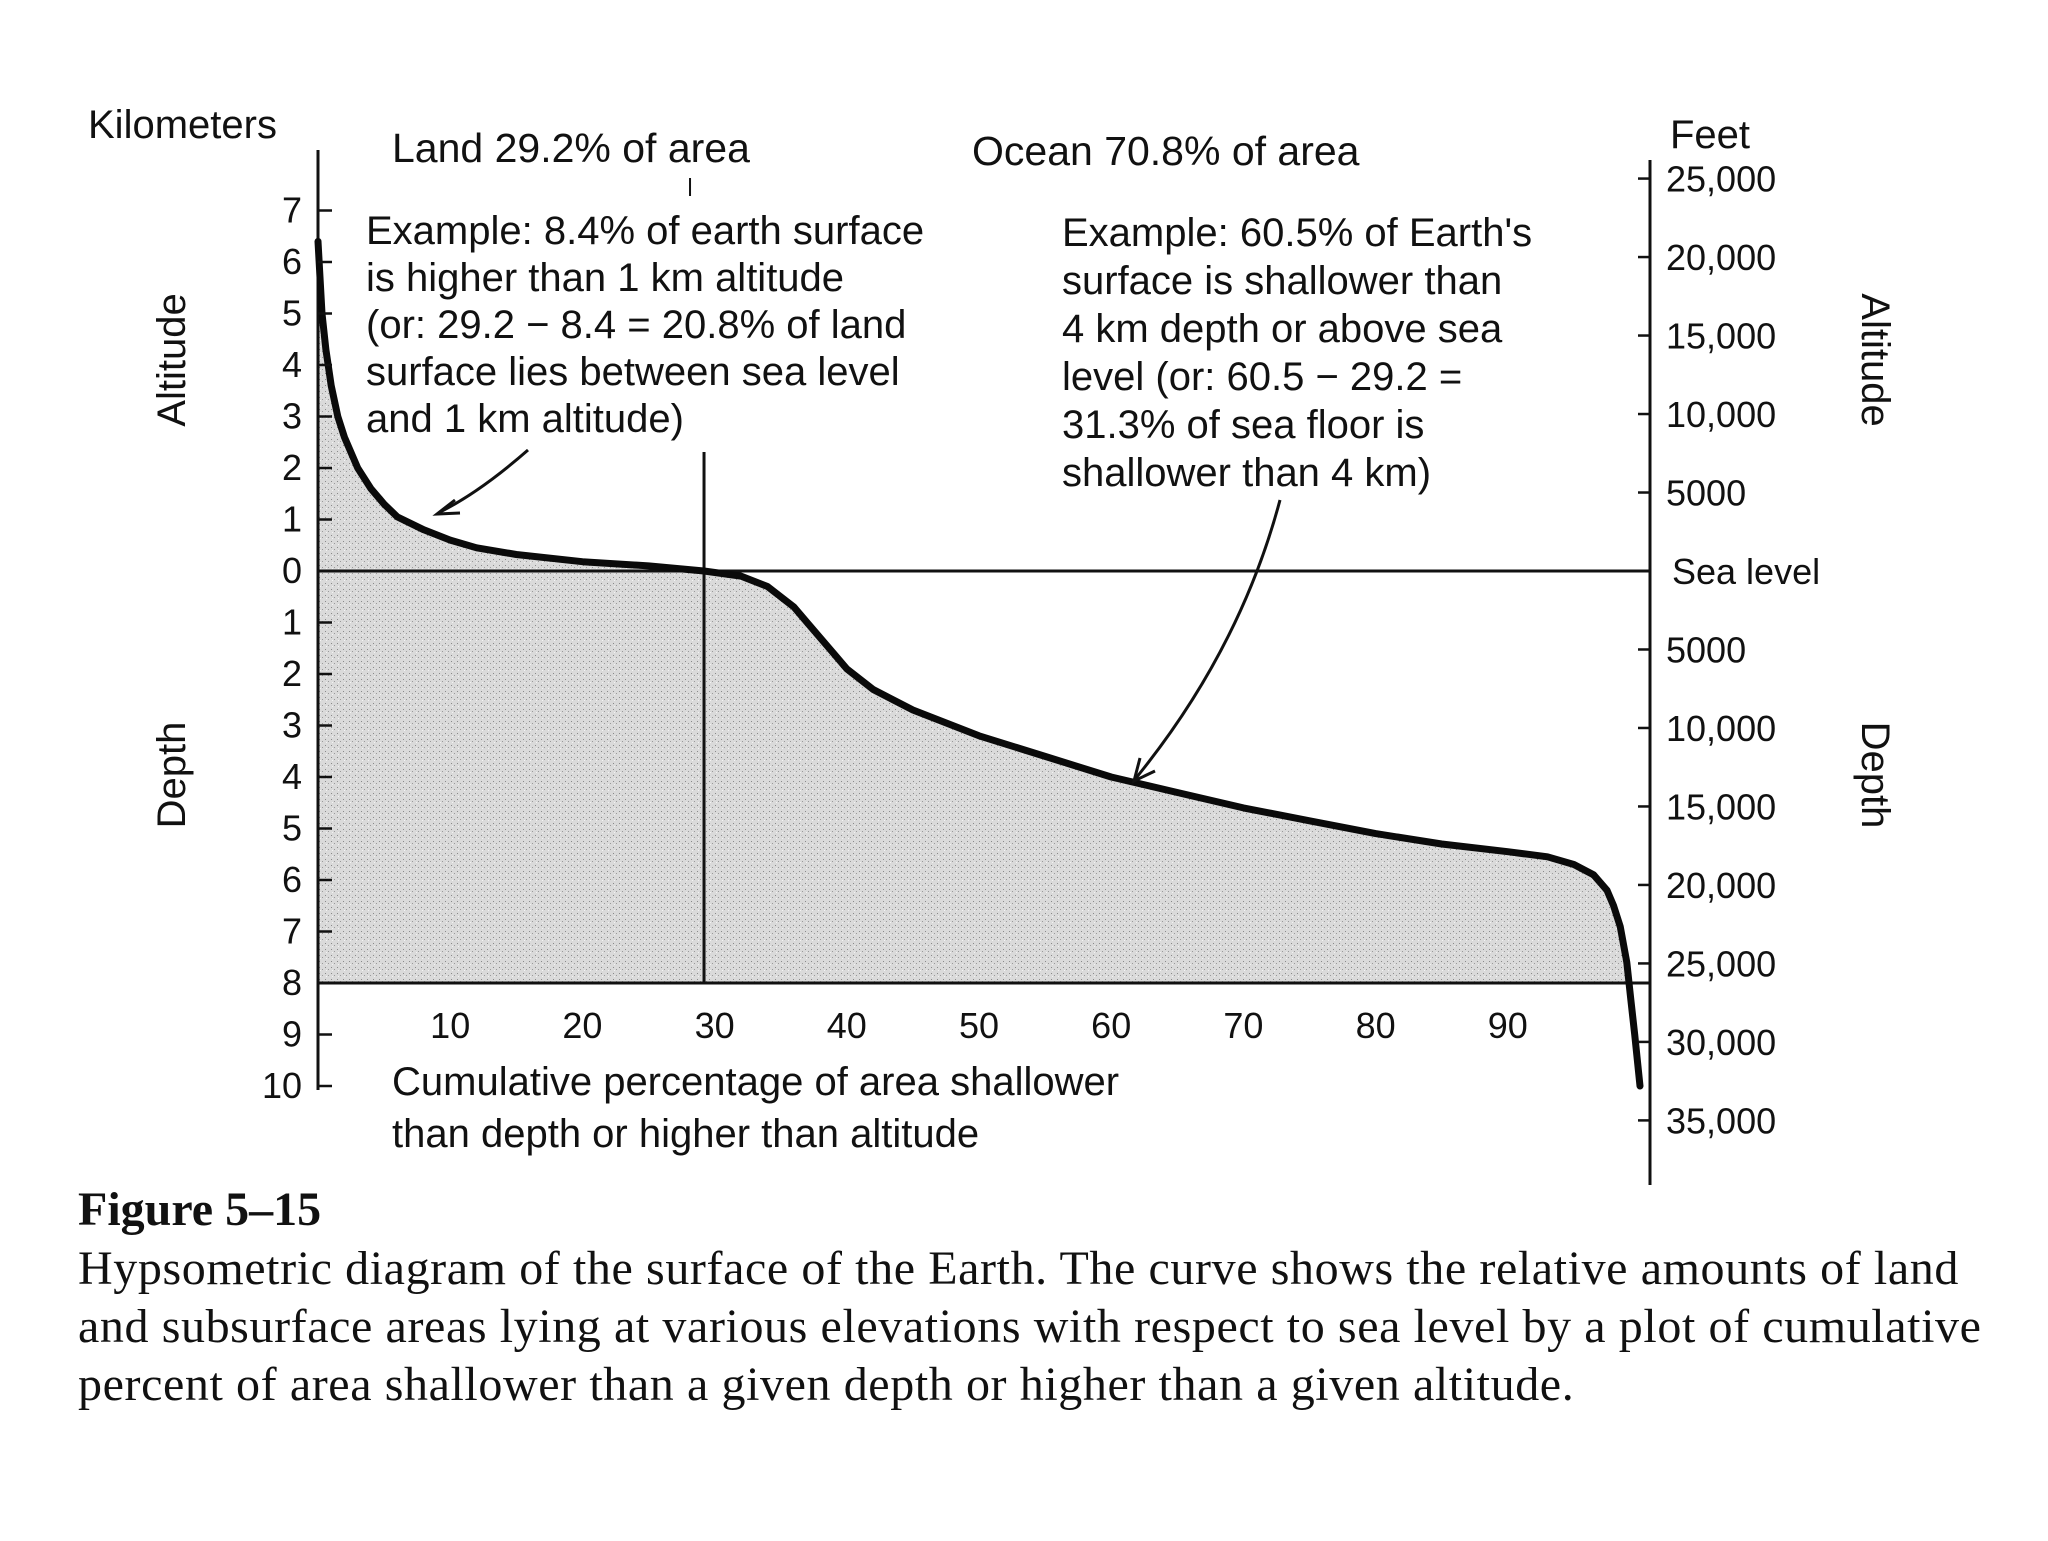 The height and width of the screenshot is (1541, 2048). What do you see at coordinates (1508, 1025) in the screenshot?
I see `x-tick-label: 90` at bounding box center [1508, 1025].